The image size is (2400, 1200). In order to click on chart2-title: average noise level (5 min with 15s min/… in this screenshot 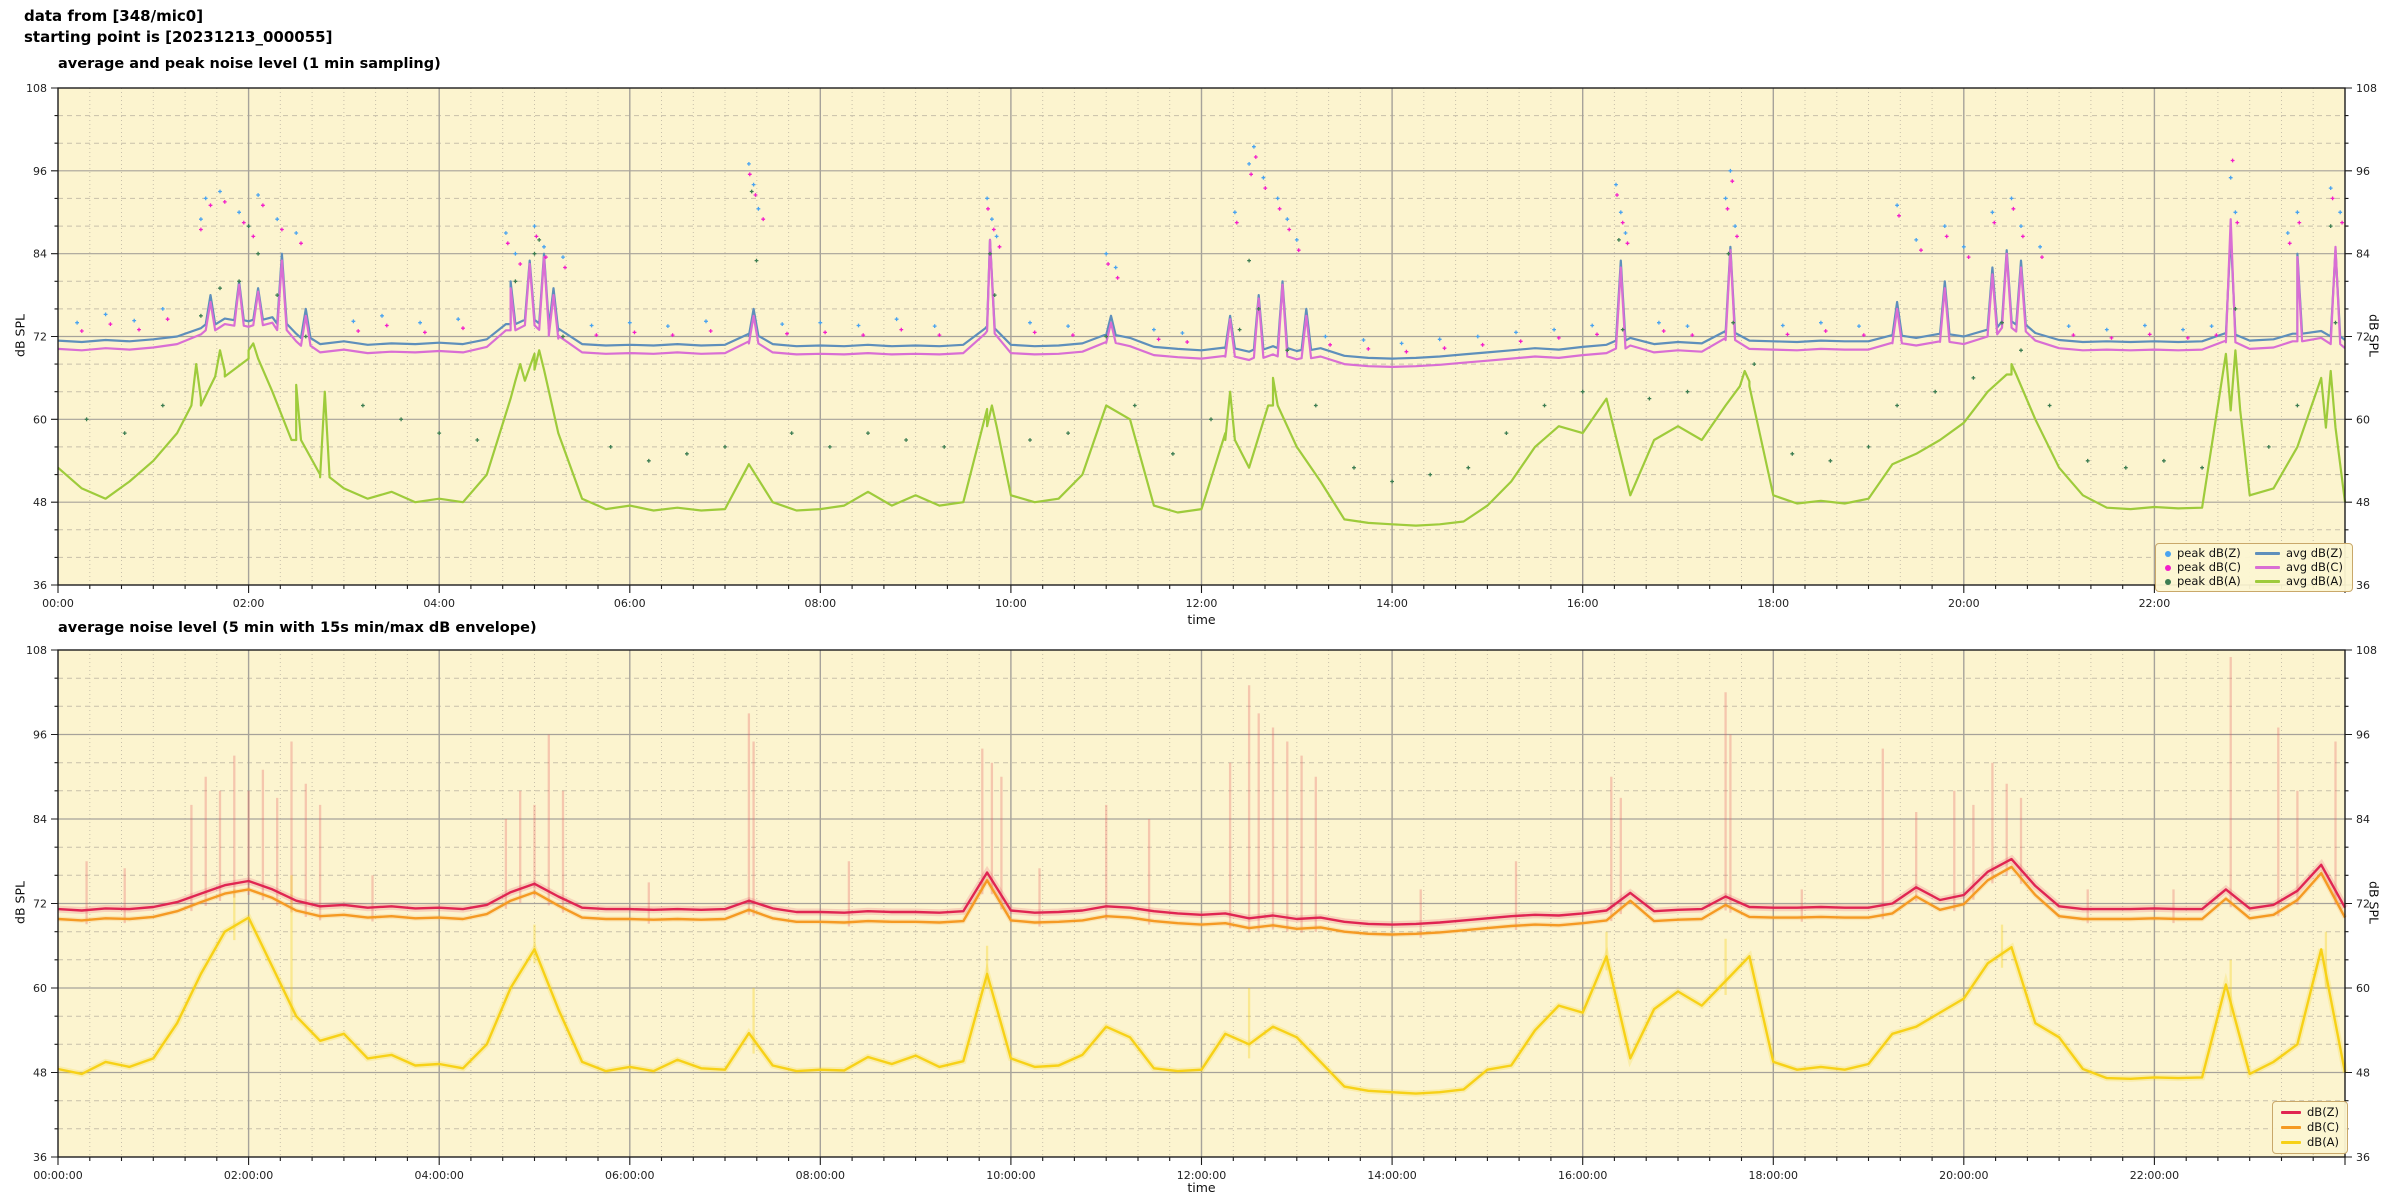, I will do `click(297, 628)`.